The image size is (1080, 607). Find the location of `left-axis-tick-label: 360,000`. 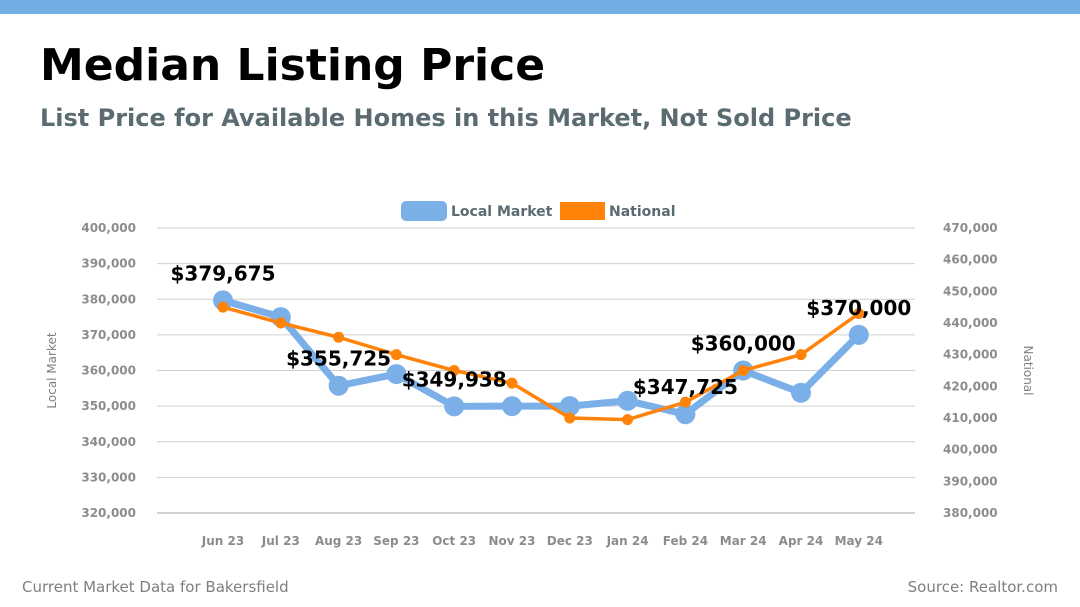

left-axis-tick-label: 360,000 is located at coordinates (108, 371).